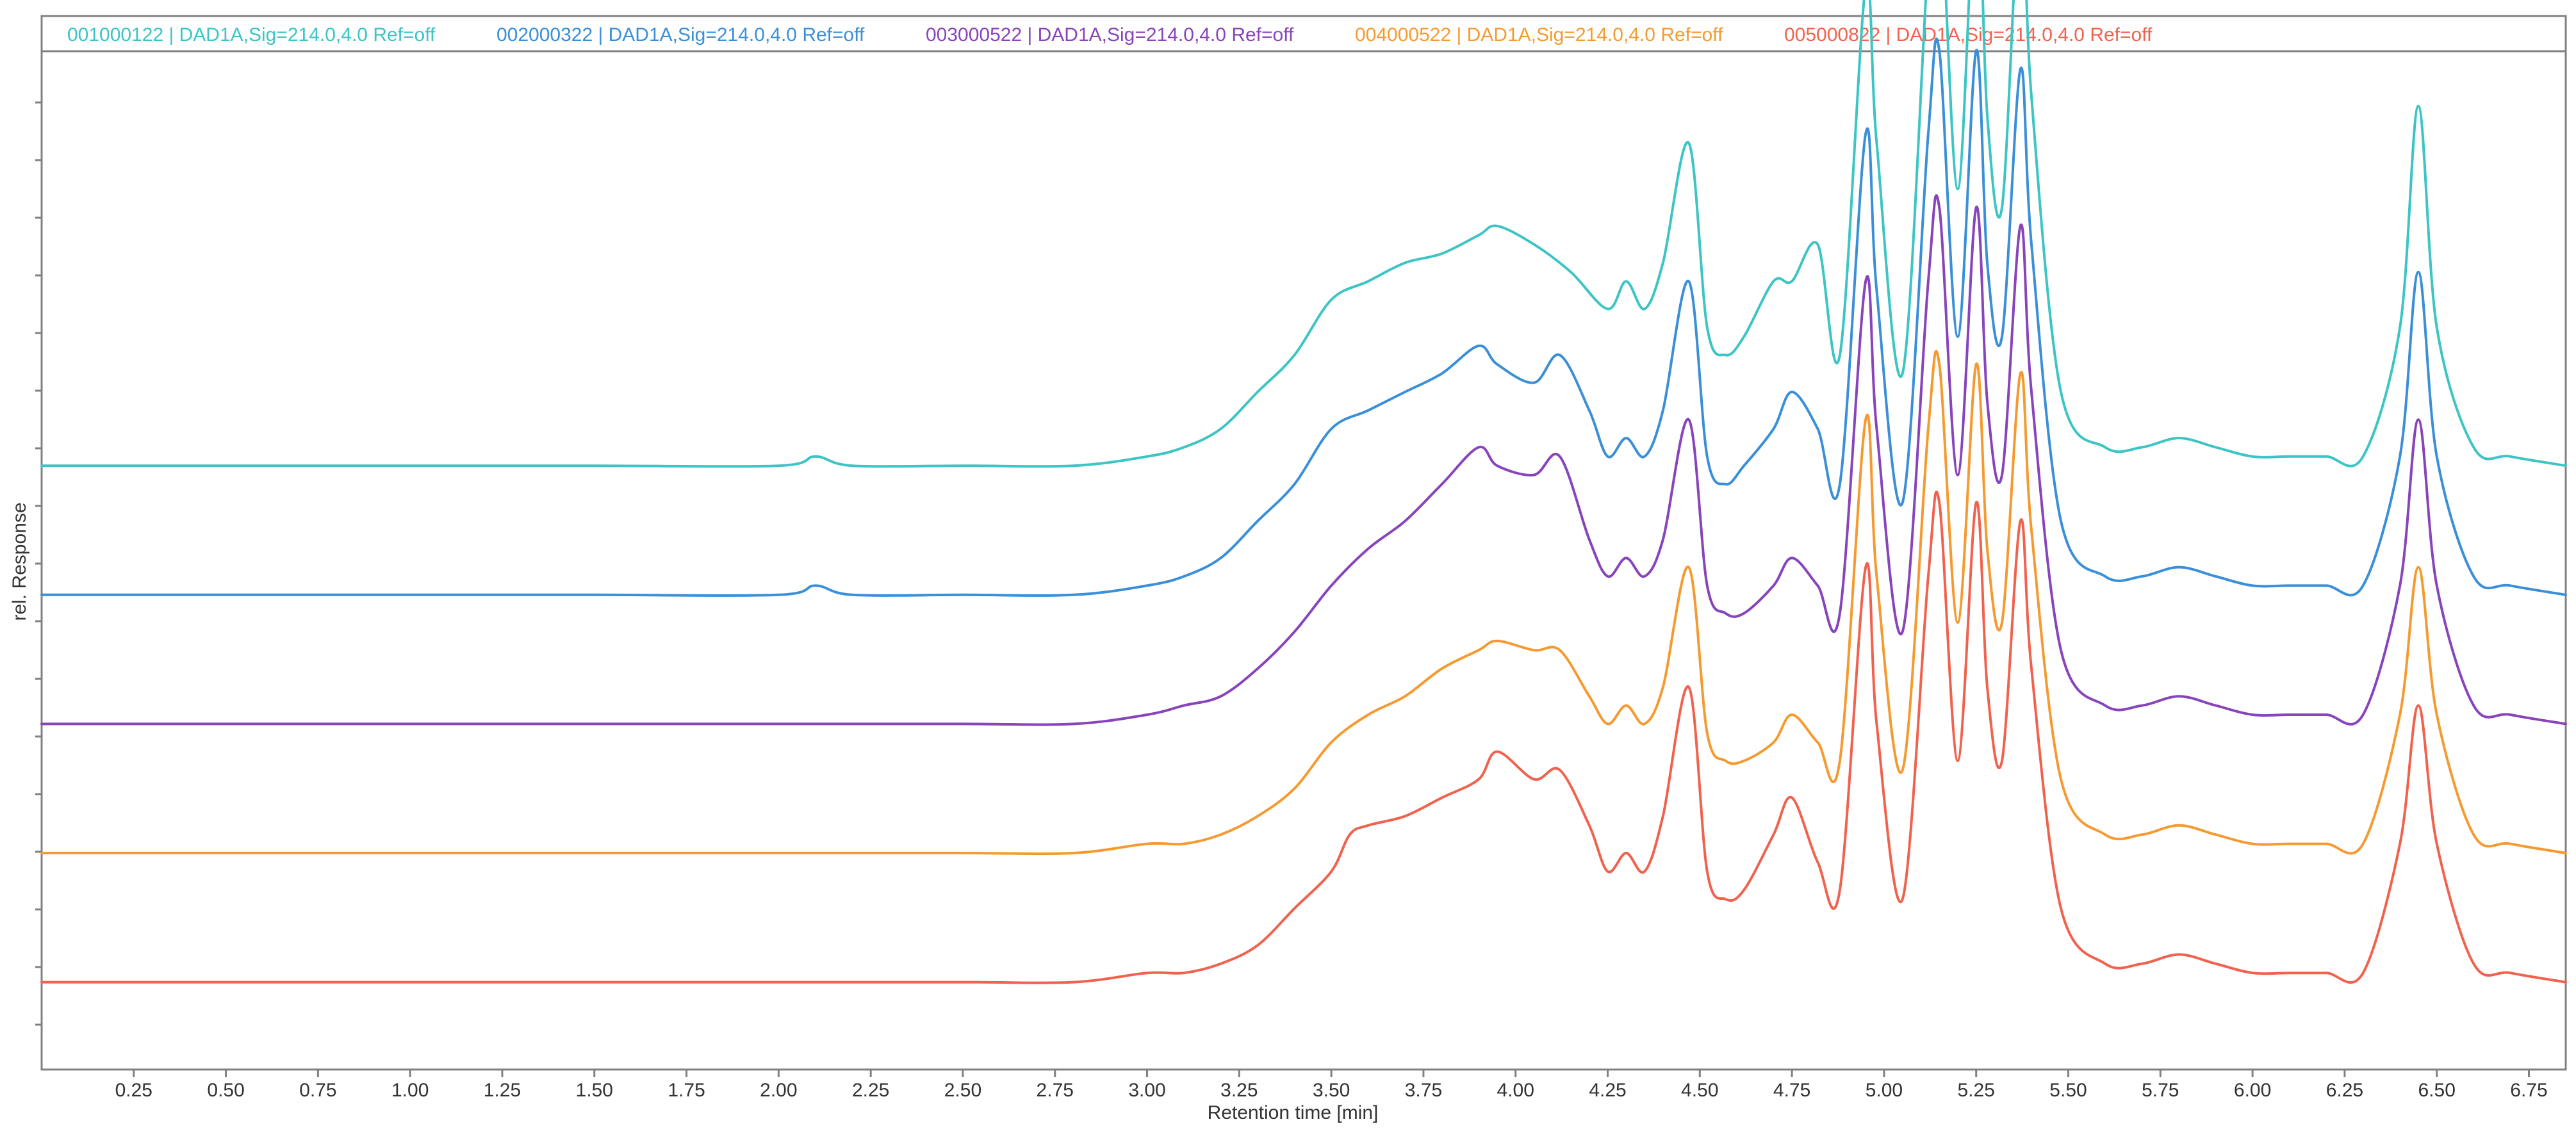  What do you see at coordinates (1884, 1090) in the screenshot?
I see `x-tick-label: 5.00` at bounding box center [1884, 1090].